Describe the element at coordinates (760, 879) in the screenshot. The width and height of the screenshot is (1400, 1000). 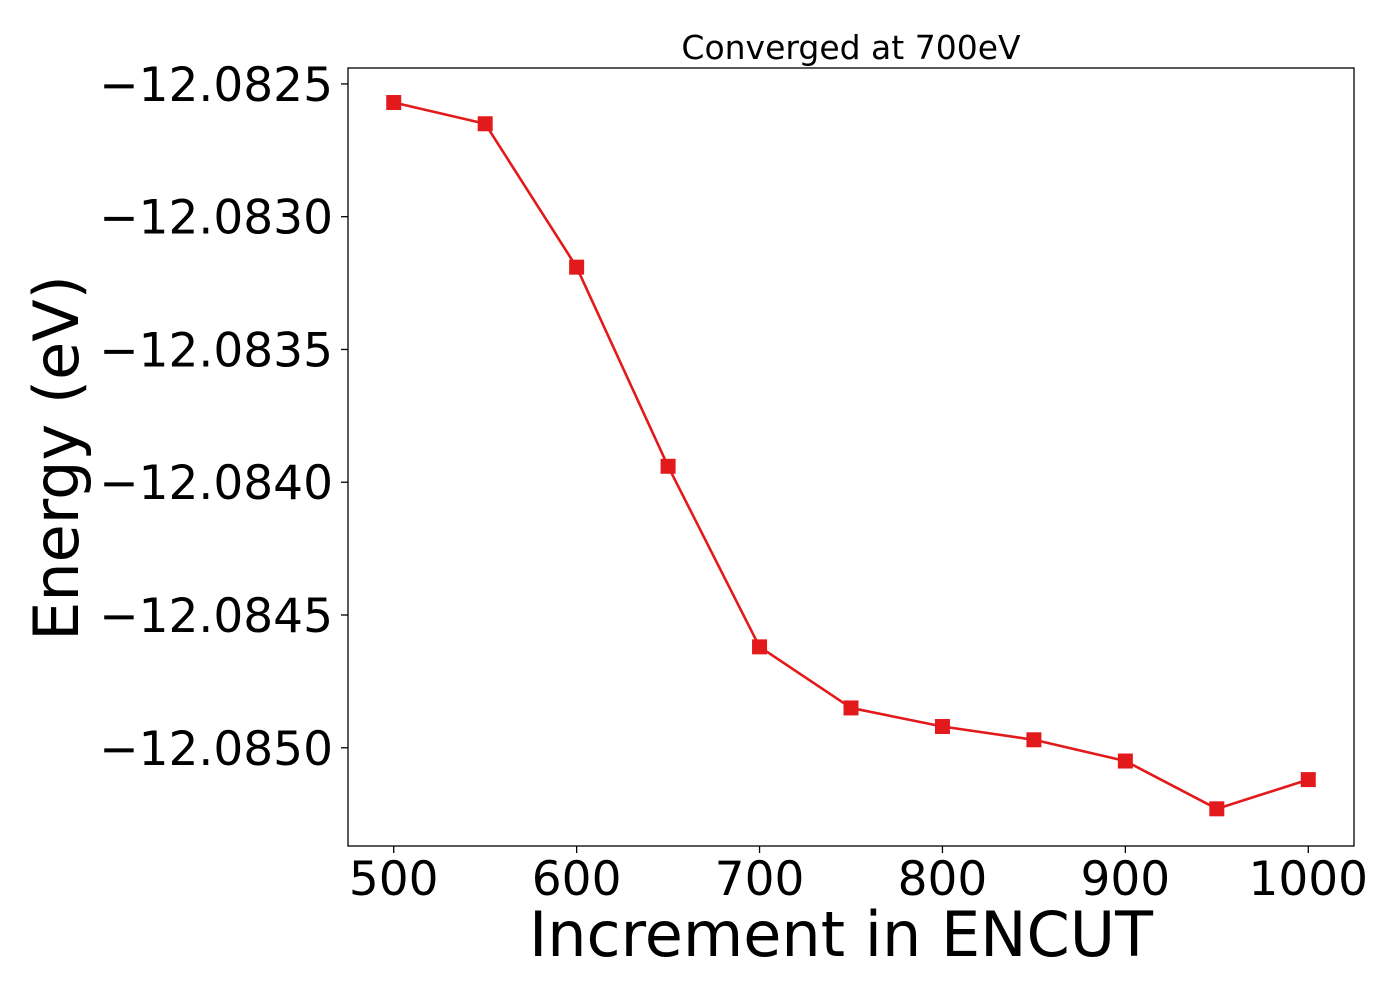
I see `x-tick-label: 700` at that location.